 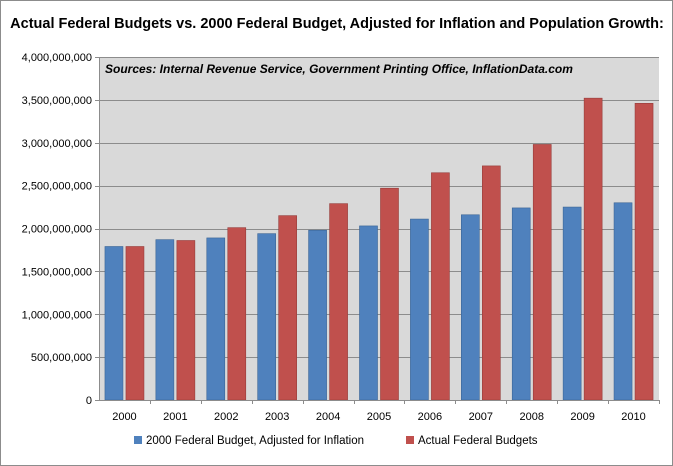 I want to click on y-tick-label: 500,000,000, so click(x=61, y=358).